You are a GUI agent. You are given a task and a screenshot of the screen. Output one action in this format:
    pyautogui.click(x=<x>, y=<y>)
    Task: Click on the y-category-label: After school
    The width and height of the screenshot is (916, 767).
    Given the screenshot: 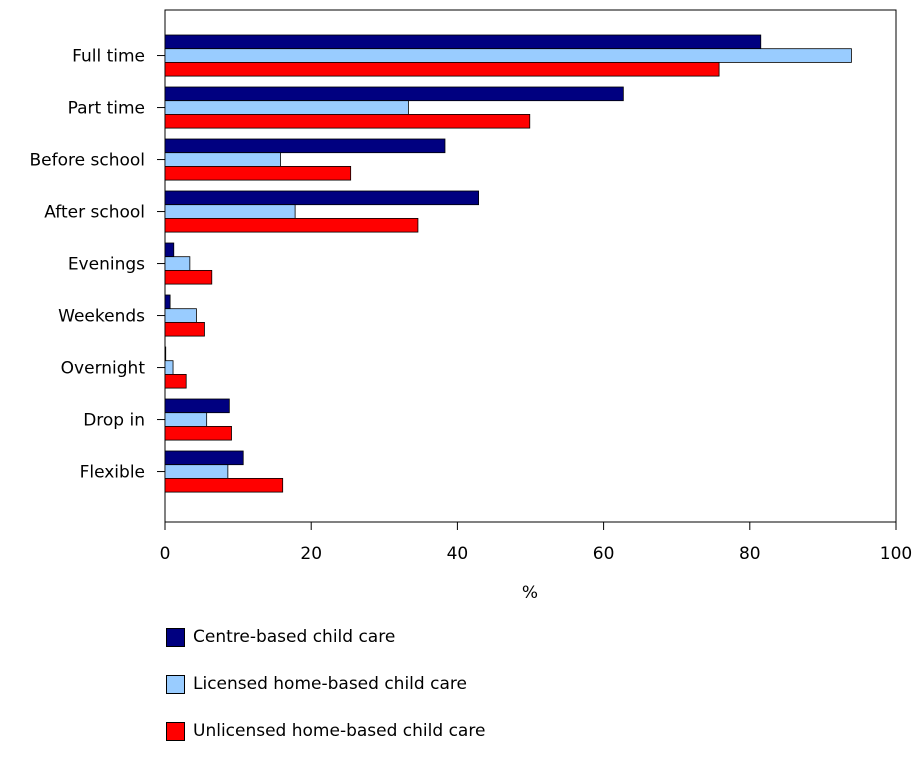 What is the action you would take?
    pyautogui.click(x=94, y=213)
    